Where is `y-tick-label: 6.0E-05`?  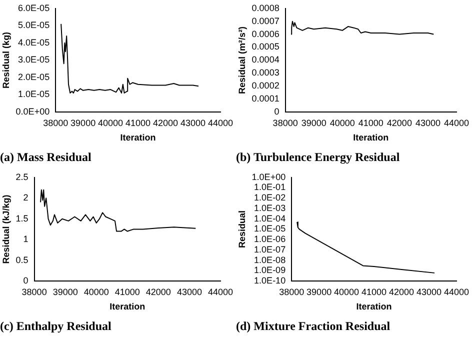
y-tick-label: 6.0E-05 is located at coordinates (34, 7).